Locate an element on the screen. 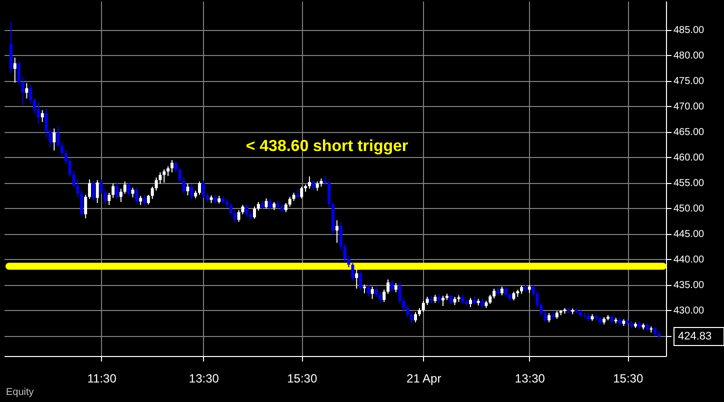  y-tick-label: 465.00 is located at coordinates (689, 132).